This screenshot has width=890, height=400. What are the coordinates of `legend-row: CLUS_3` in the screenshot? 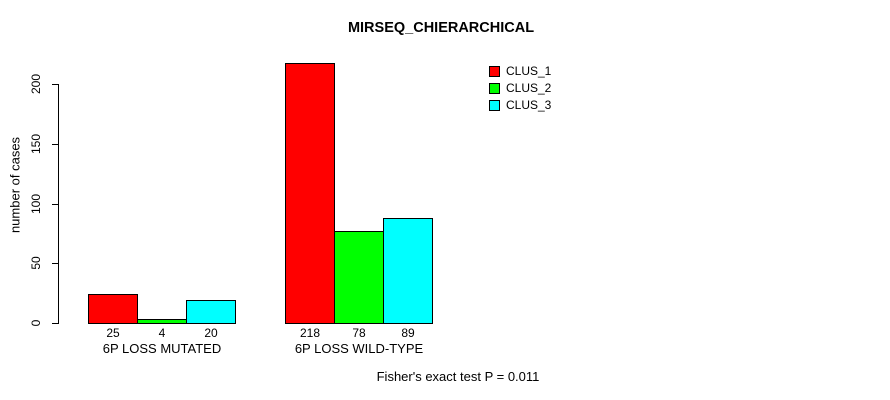 It's located at (520, 105).